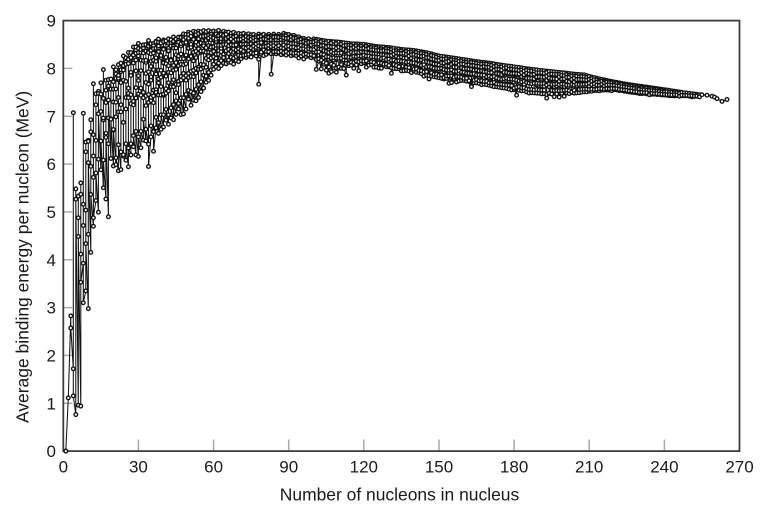 The height and width of the screenshot is (512, 767). What do you see at coordinates (364, 467) in the screenshot?
I see `svg-text: 120` at bounding box center [364, 467].